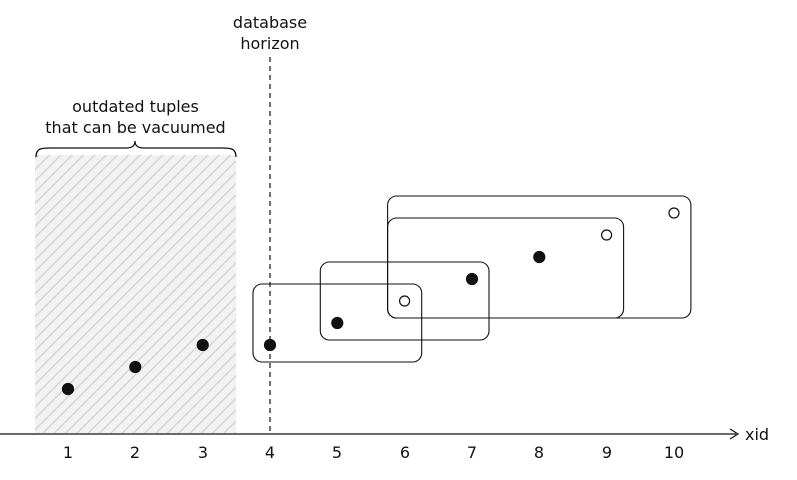 The width and height of the screenshot is (797, 480). I want to click on tick-label: 9, so click(607, 452).